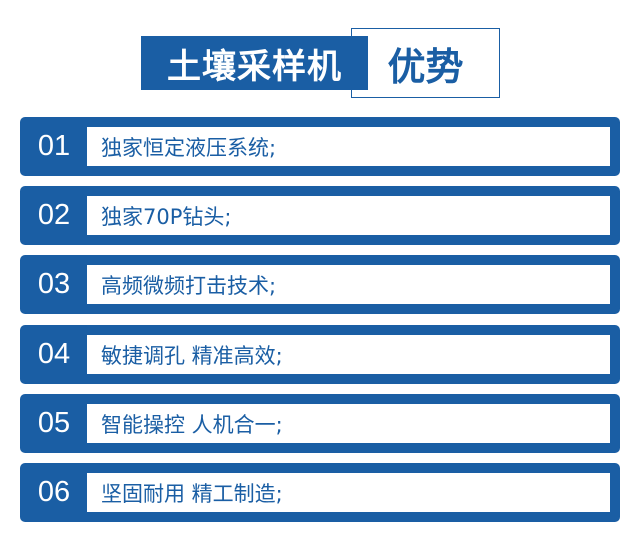  I want to click on advantage-item: 02 独家70P钻头;, so click(320, 215).